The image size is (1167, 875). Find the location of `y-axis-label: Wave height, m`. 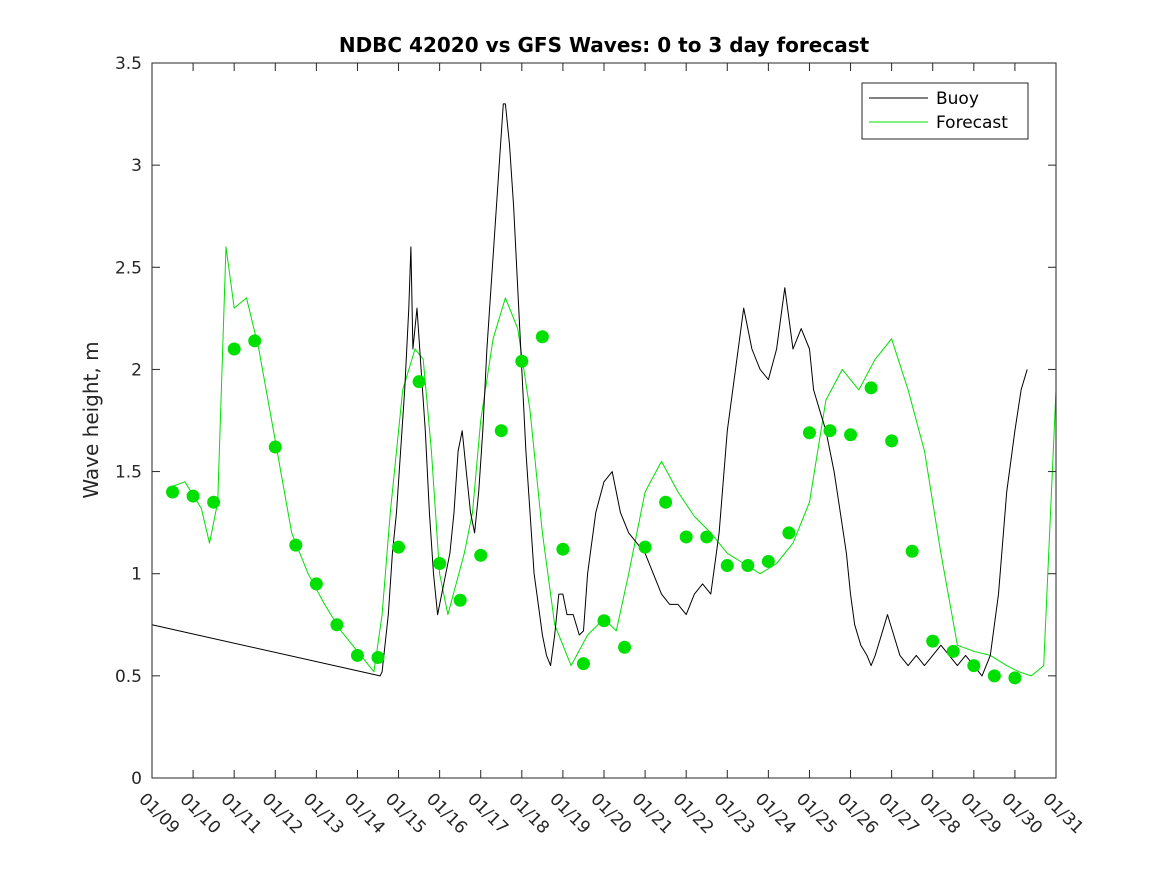

y-axis-label: Wave height, m is located at coordinates (91, 419).